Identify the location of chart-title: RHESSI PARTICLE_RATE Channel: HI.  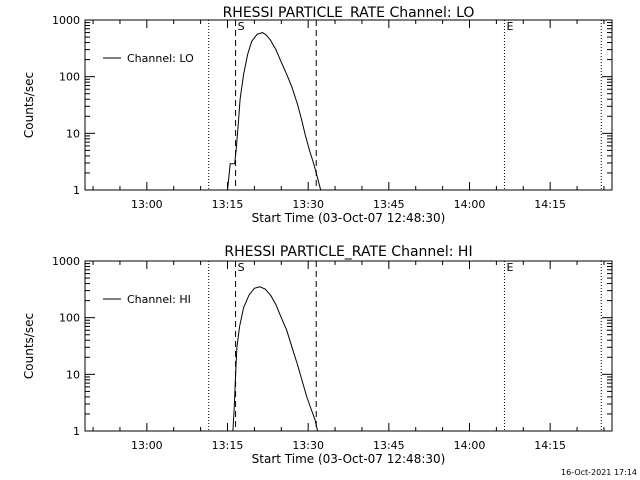
(348, 252).